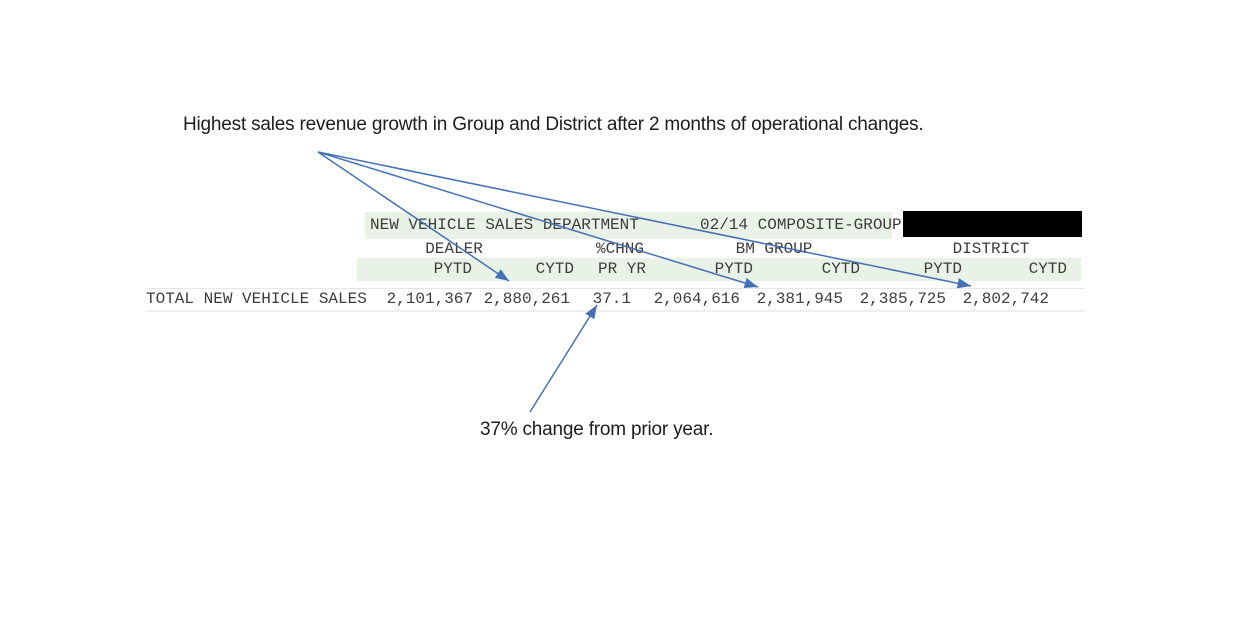 This screenshot has width=1240, height=620. Describe the element at coordinates (429, 299) in the screenshot. I see `value-dealer-pytd: 2,101,367` at that location.